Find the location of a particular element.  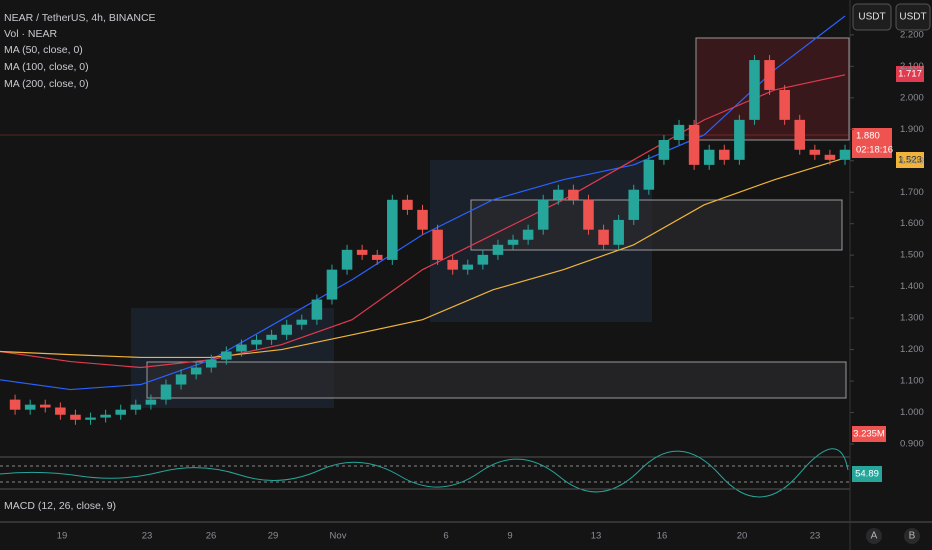

ma-tag-label: 1.523 is located at coordinates (910, 160).